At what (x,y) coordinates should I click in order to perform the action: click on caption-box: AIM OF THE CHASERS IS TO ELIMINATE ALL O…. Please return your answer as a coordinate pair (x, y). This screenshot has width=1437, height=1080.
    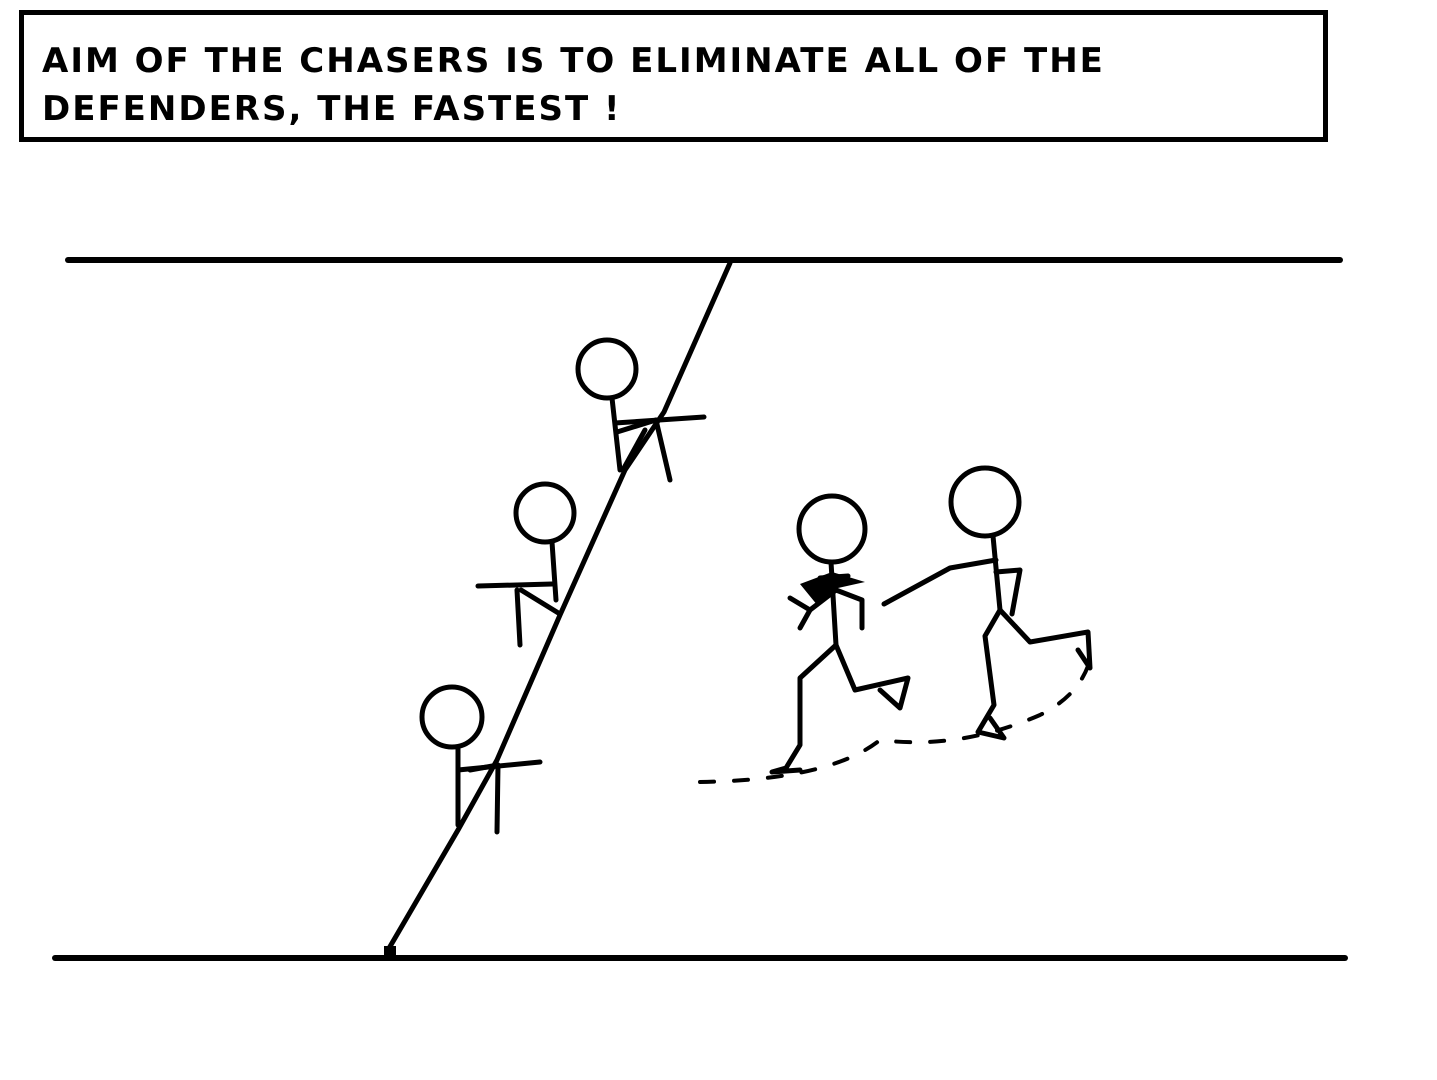
    Looking at the image, I should click on (673, 76).